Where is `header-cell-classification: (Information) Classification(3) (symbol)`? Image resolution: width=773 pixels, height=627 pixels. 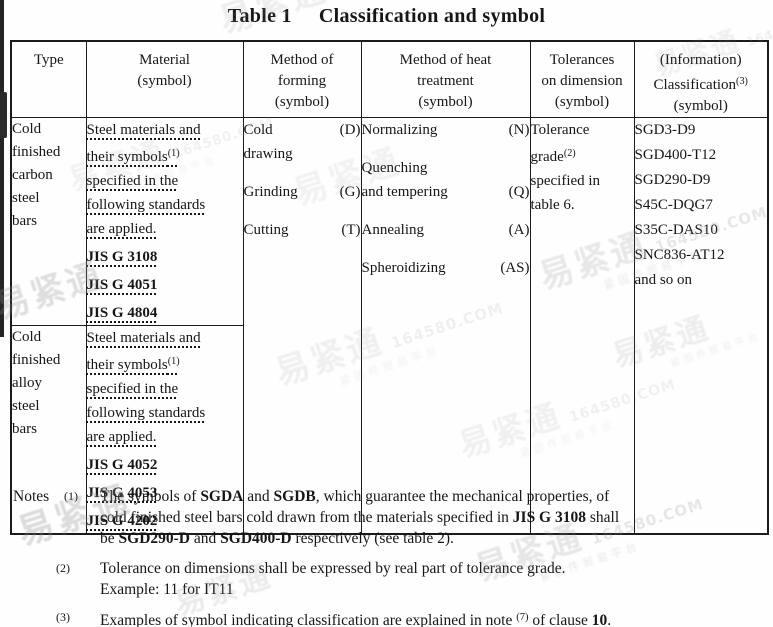
header-cell-classification: (Information) Classification(3) (symbol) is located at coordinates (701, 79).